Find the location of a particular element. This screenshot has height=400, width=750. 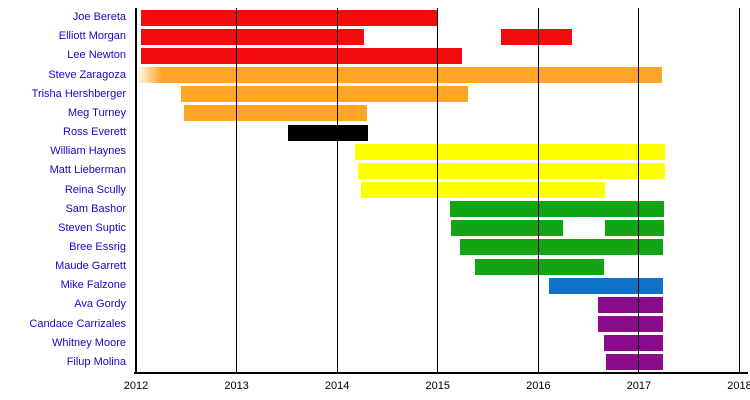

bar-whitney-moore is located at coordinates (633, 343).